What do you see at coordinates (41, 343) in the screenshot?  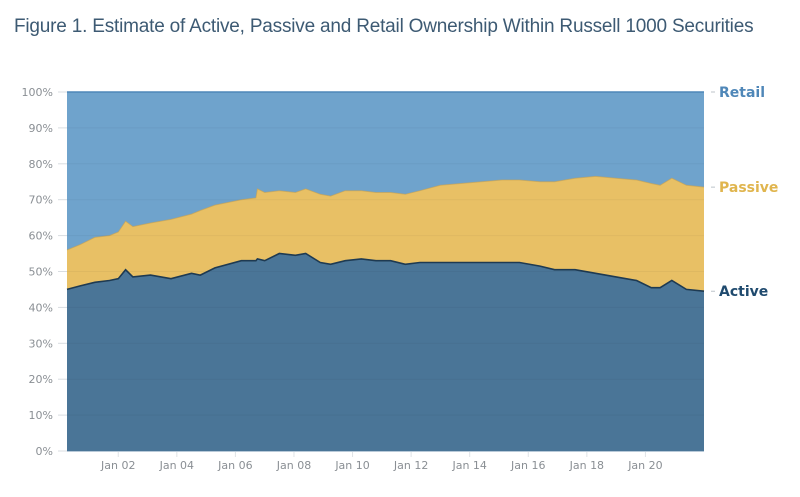 I see `y-tick-label: 30%` at bounding box center [41, 343].